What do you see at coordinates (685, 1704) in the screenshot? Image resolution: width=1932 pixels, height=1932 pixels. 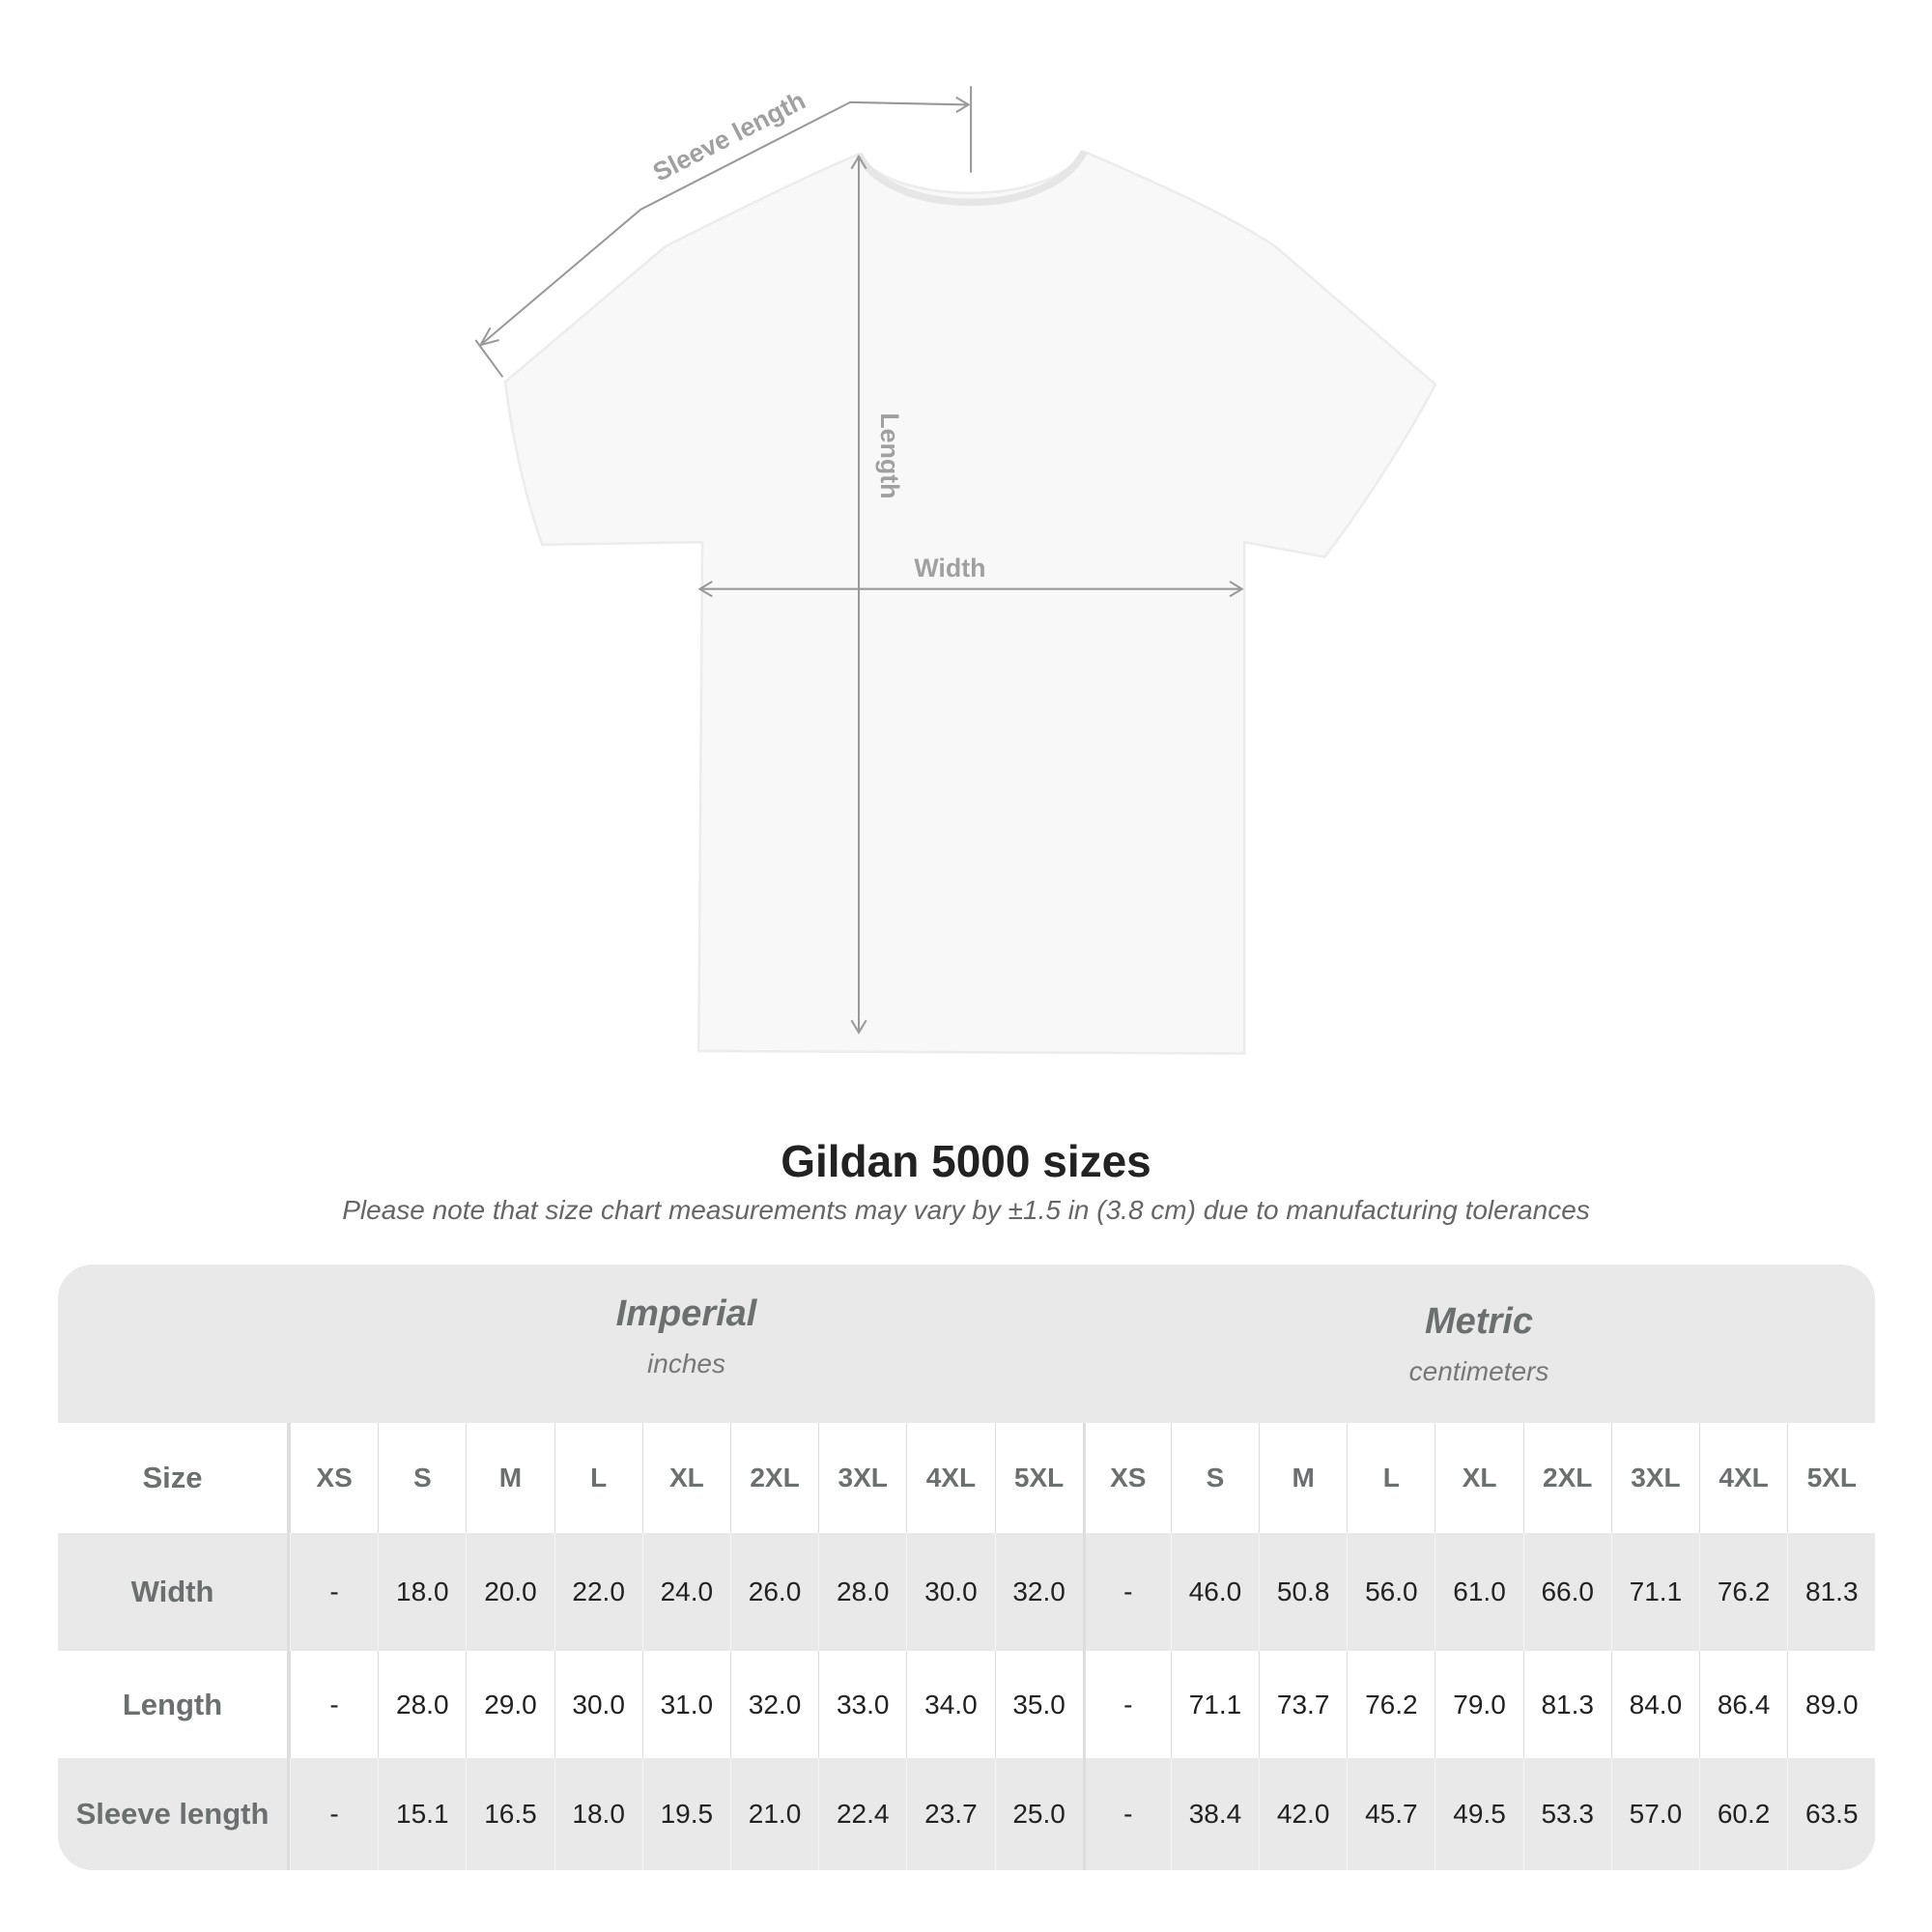 I see `value-cell-imperial: 31.0` at bounding box center [685, 1704].